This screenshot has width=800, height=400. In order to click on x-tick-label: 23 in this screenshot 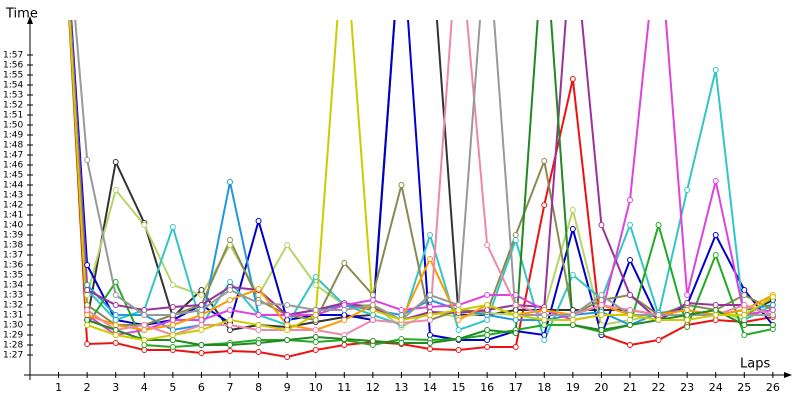, I will do `click(687, 387)`.